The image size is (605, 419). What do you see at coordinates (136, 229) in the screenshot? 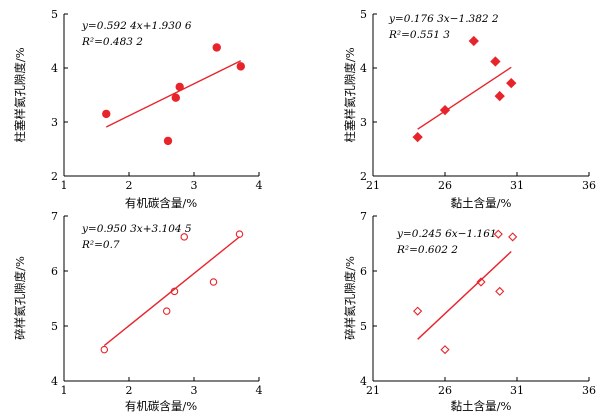
I see `equation-label: y=0.950 3x+3.104 5` at bounding box center [136, 229].